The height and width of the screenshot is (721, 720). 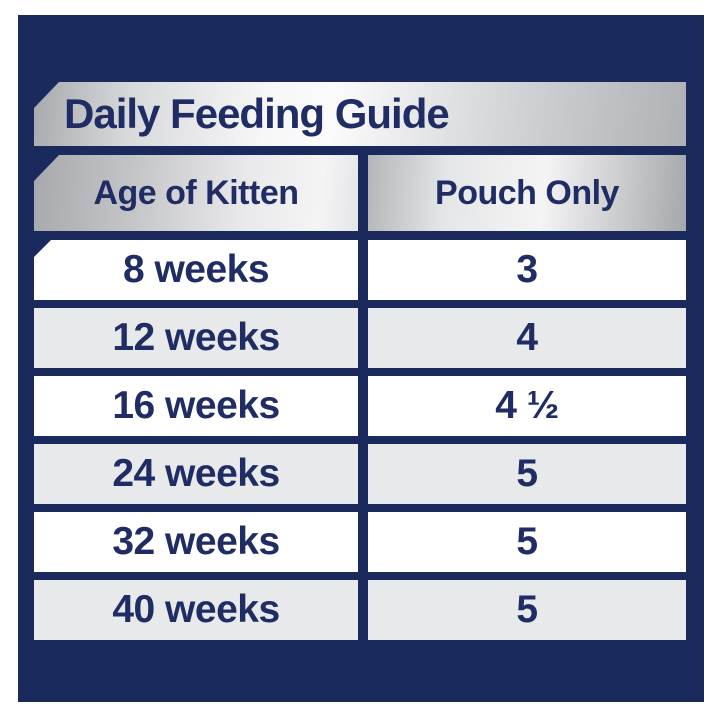 I want to click on table-row-age-cell: 12 weeks, so click(x=196, y=338).